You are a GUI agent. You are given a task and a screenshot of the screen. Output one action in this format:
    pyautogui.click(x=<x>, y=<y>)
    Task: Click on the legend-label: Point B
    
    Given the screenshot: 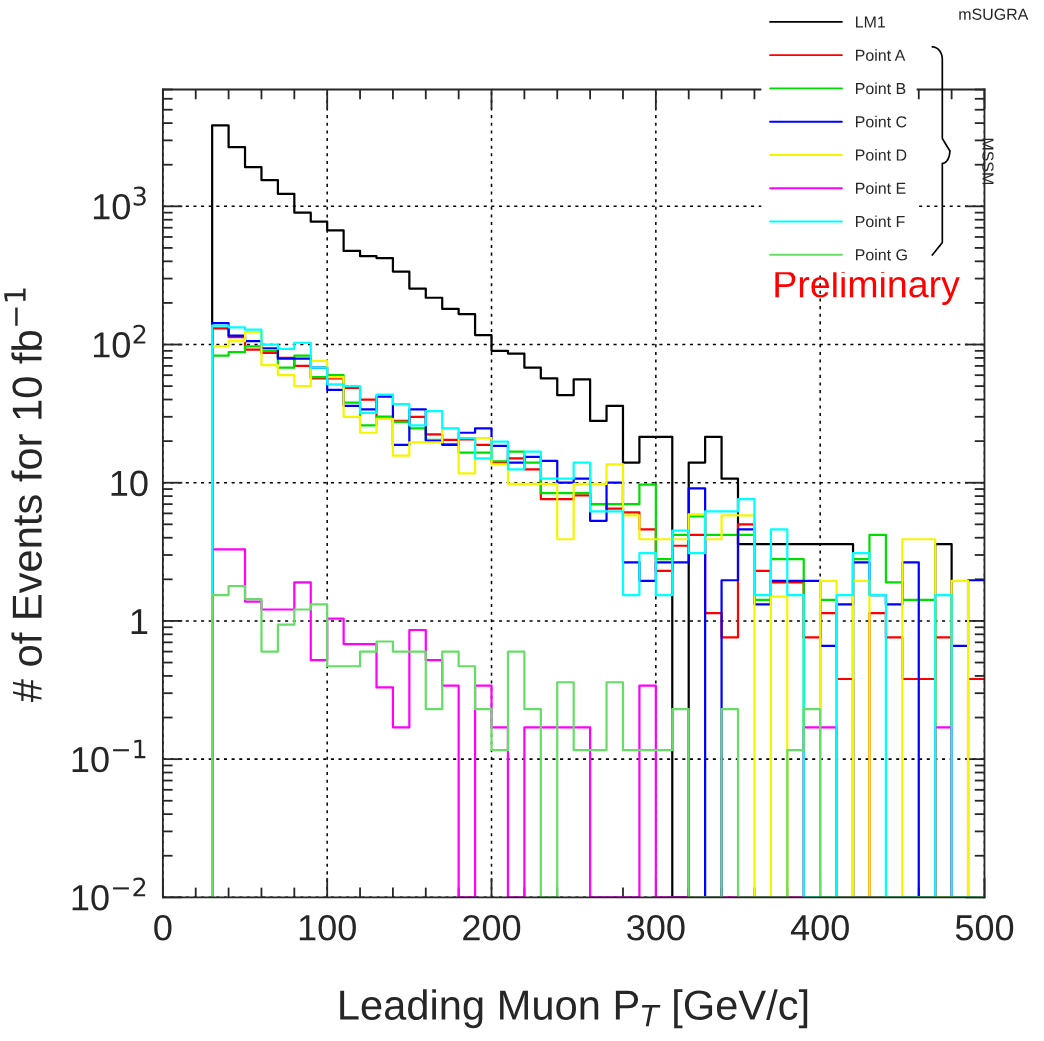 What is the action you would take?
    pyautogui.click(x=881, y=88)
    